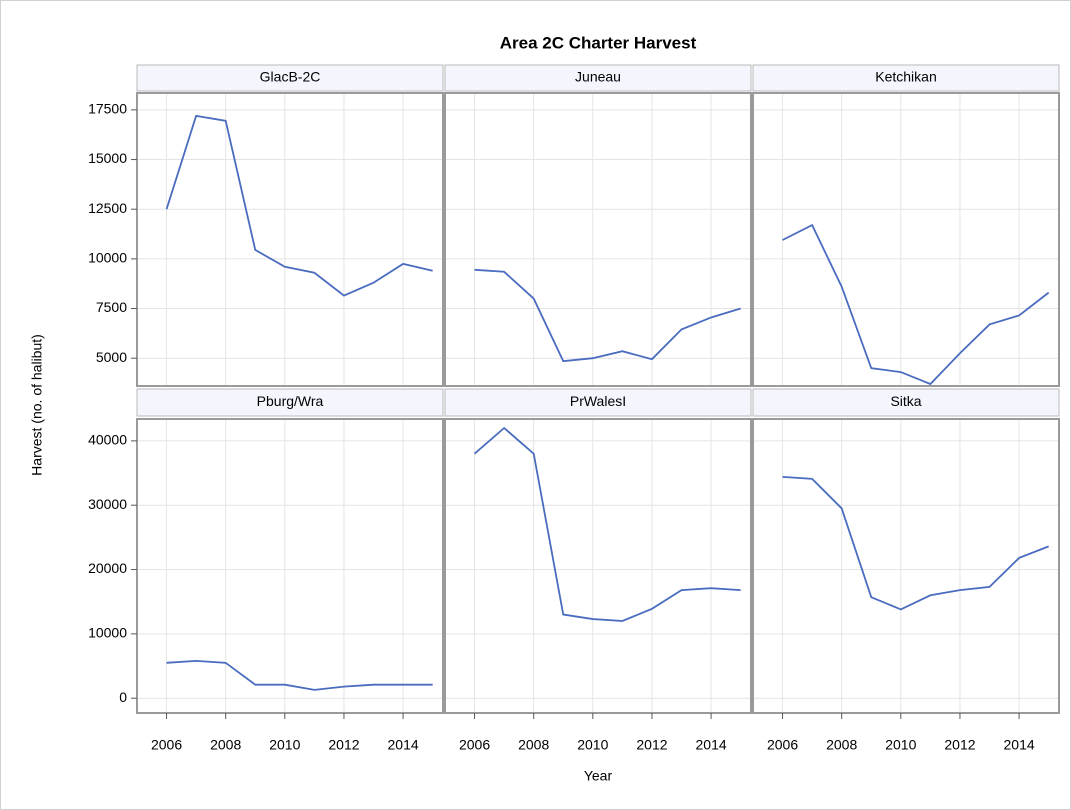  Describe the element at coordinates (598, 776) in the screenshot. I see `x-axis-label: Year` at that location.